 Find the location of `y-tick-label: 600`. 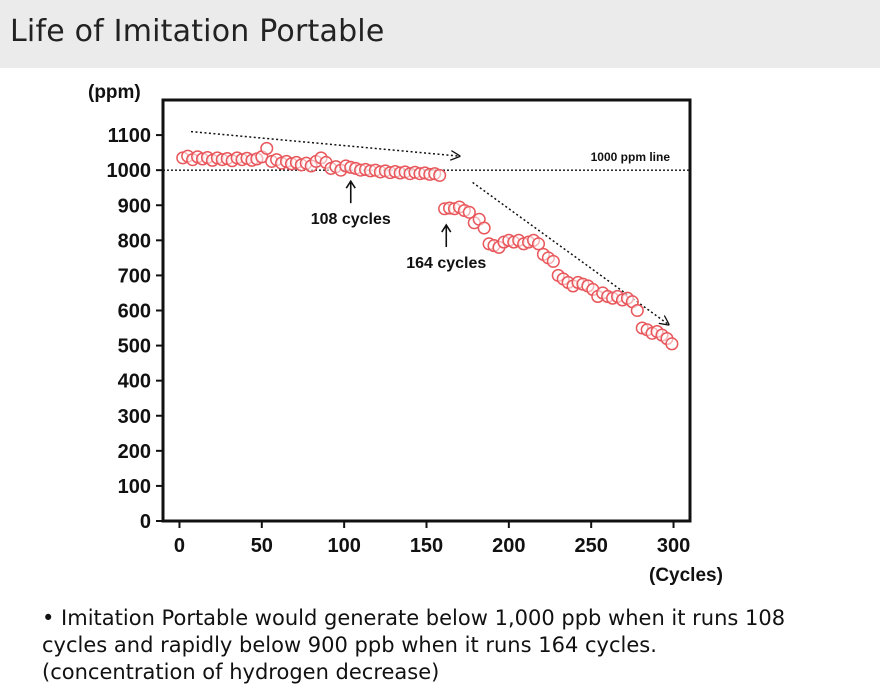

y-tick-label: 600 is located at coordinates (134, 312).